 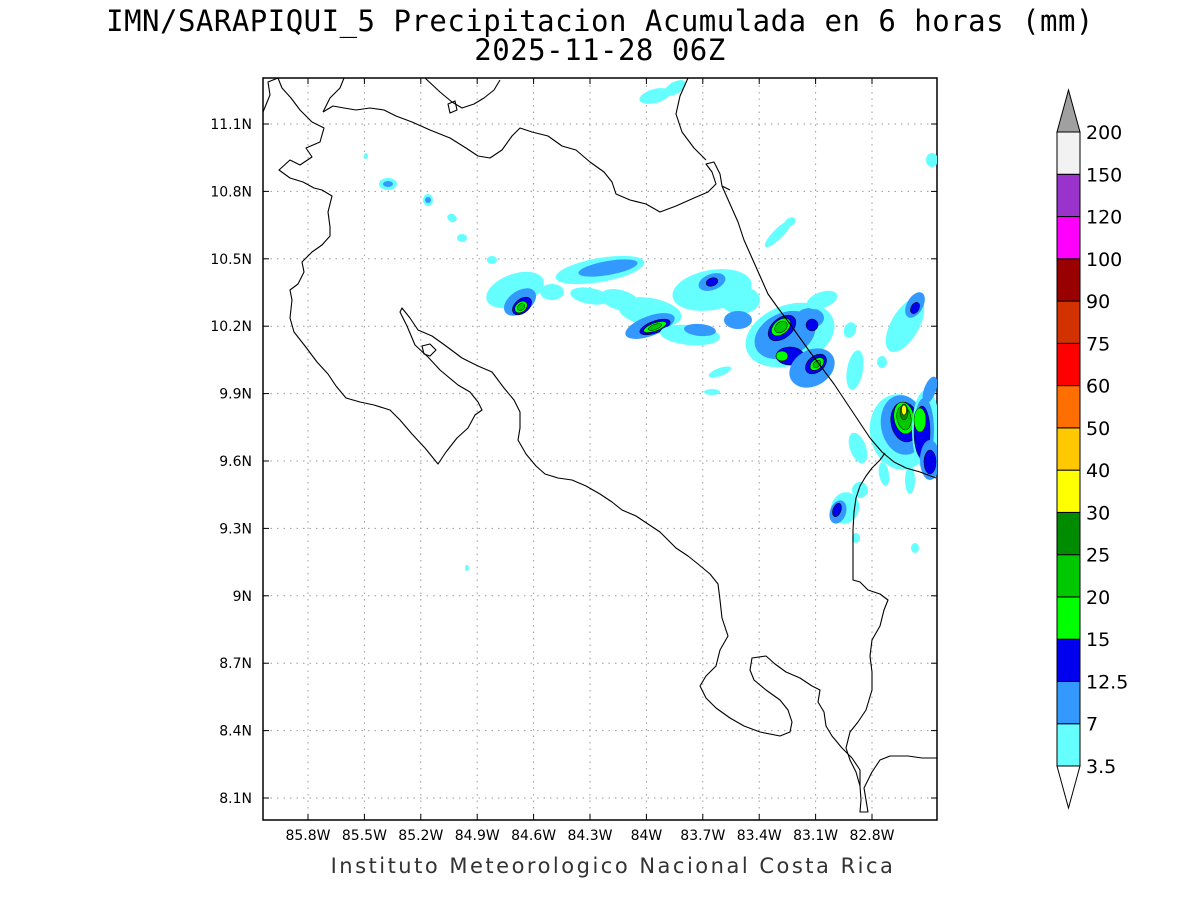 What do you see at coordinates (333, 95) in the screenshot?
I see `border-nicaragua` at bounding box center [333, 95].